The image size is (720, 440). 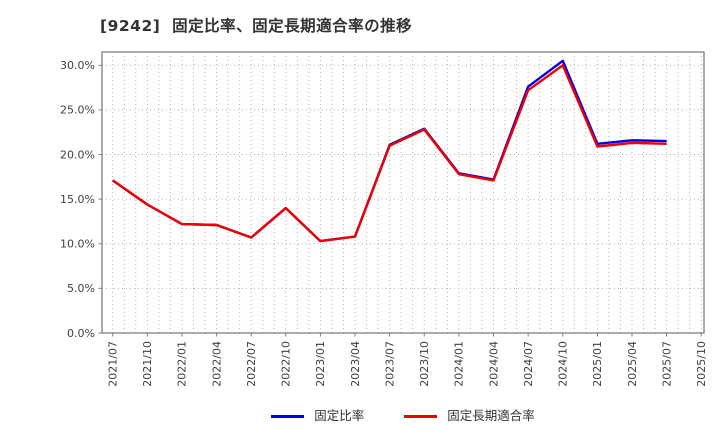 I want to click on x-tick-label: 2022/04, so click(x=216, y=364).